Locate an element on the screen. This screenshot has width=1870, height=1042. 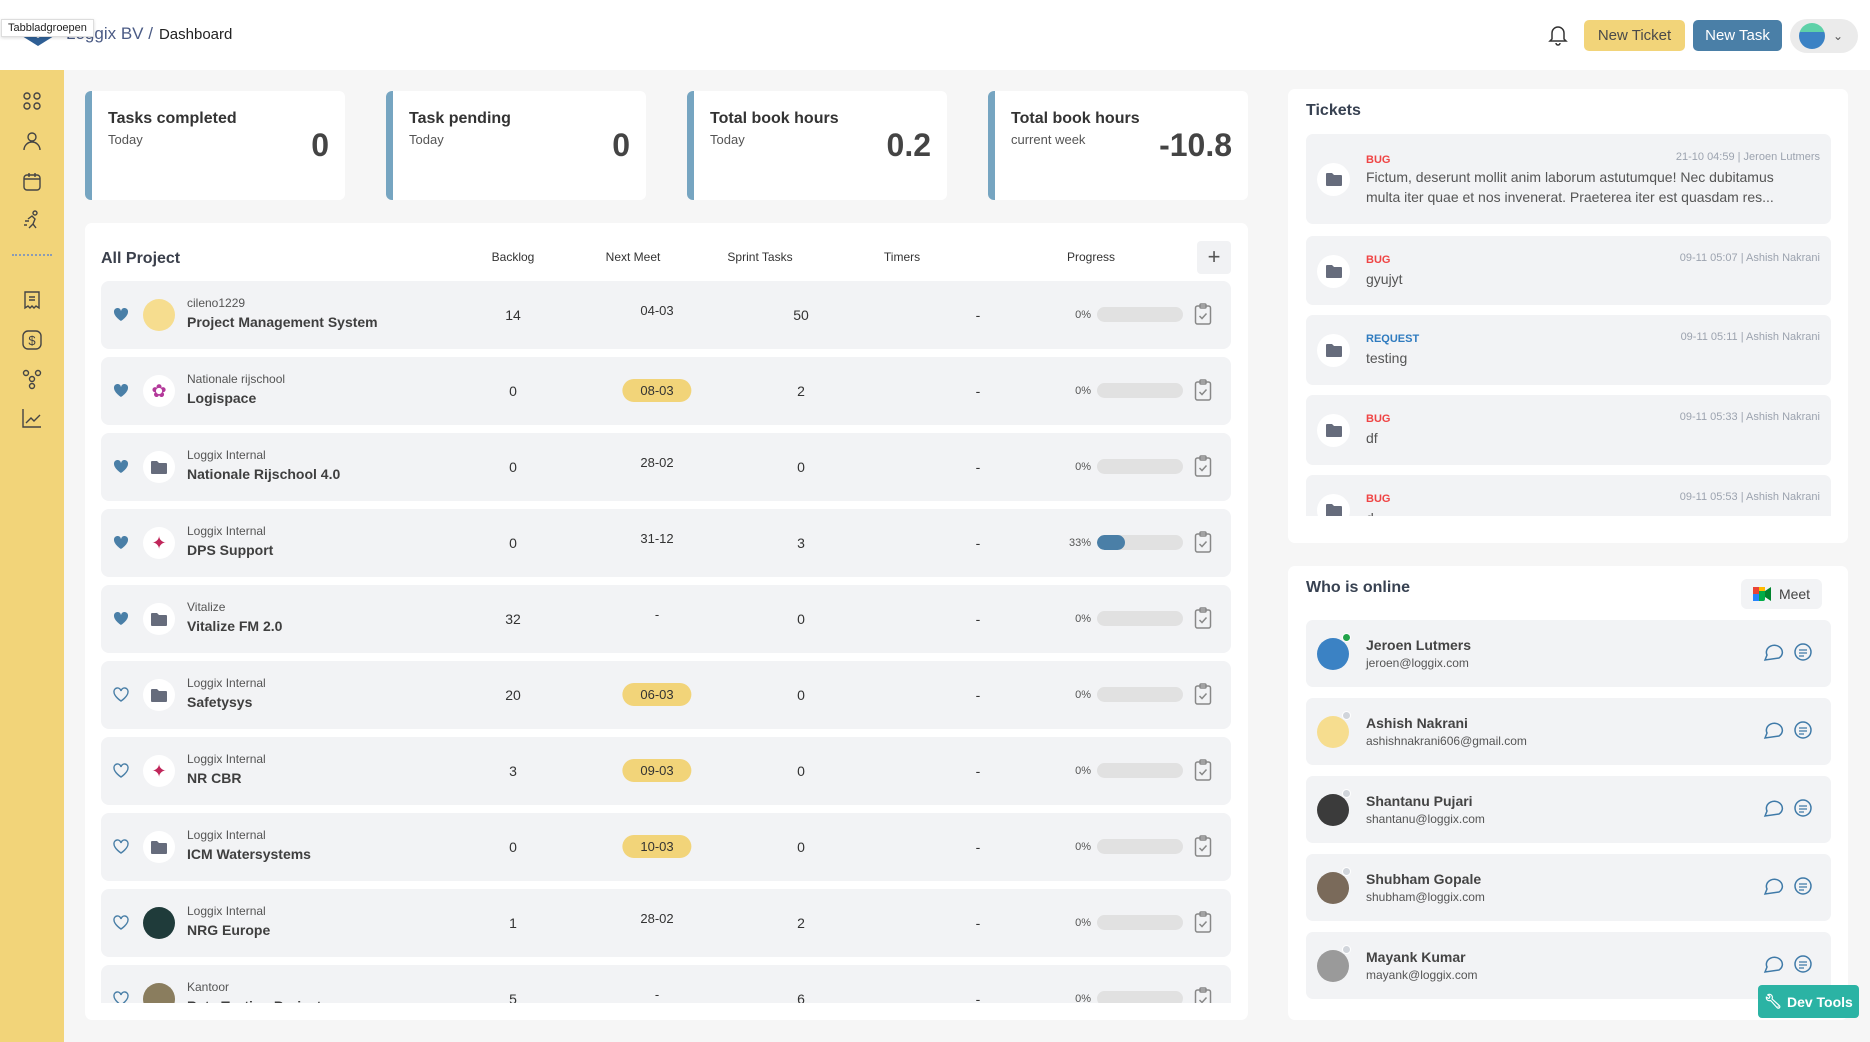
project-name: Project Management System is located at coordinates (282, 322).